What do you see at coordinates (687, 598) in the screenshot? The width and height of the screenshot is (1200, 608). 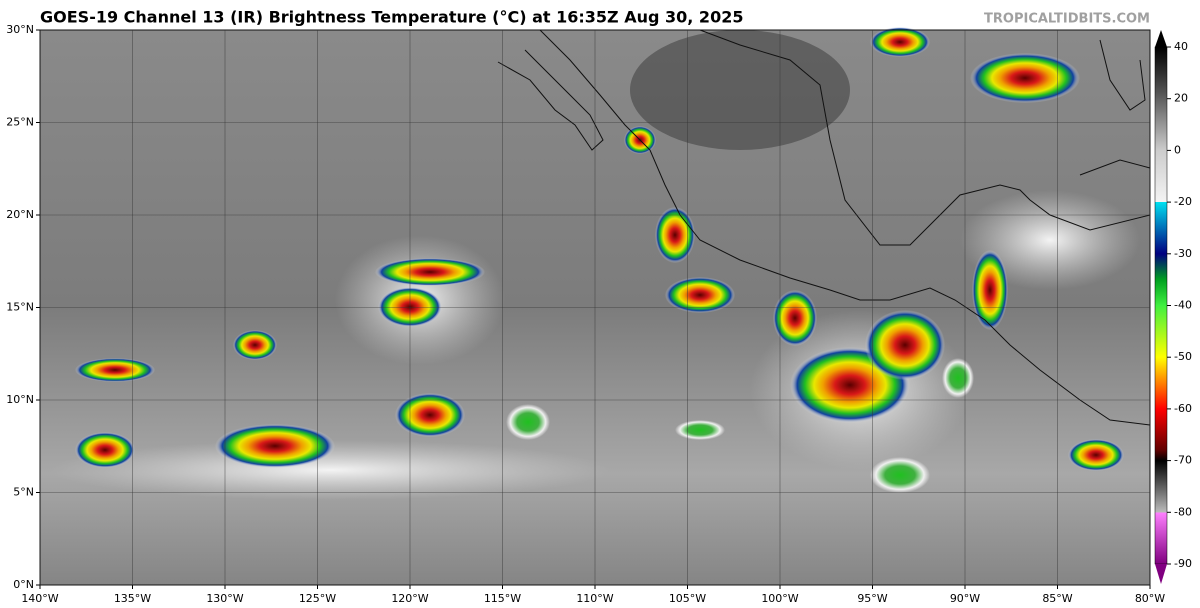 I see `x-tick-label: 105°W` at bounding box center [687, 598].